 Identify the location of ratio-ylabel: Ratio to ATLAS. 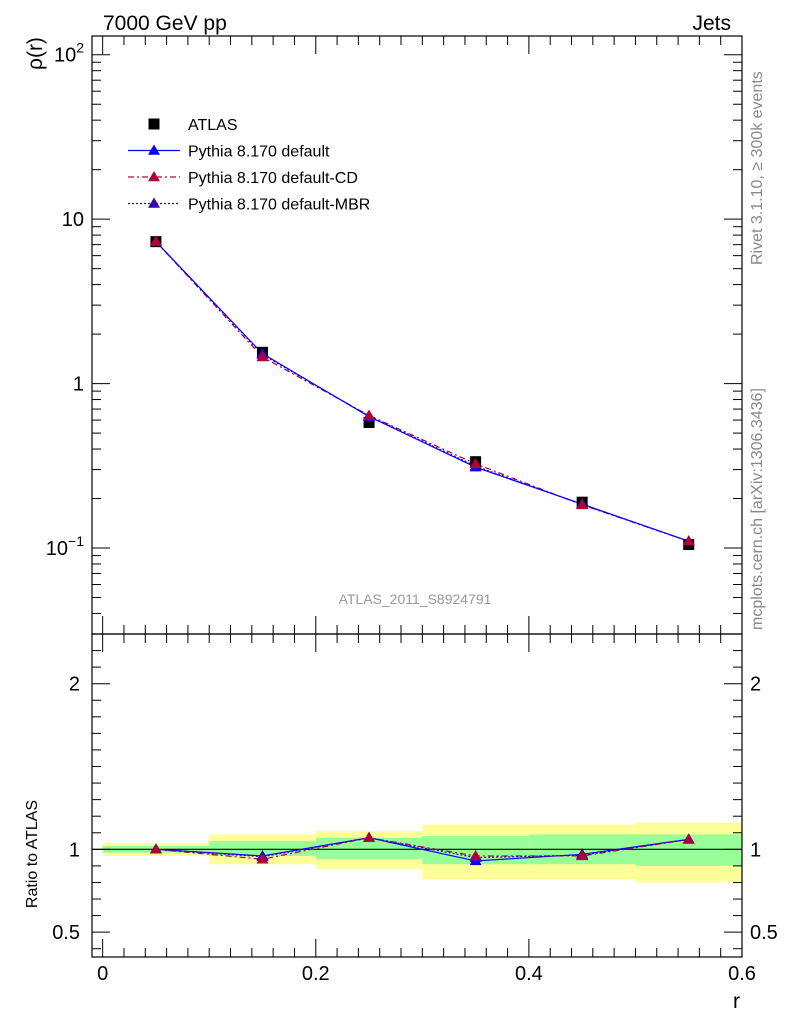
(32, 854).